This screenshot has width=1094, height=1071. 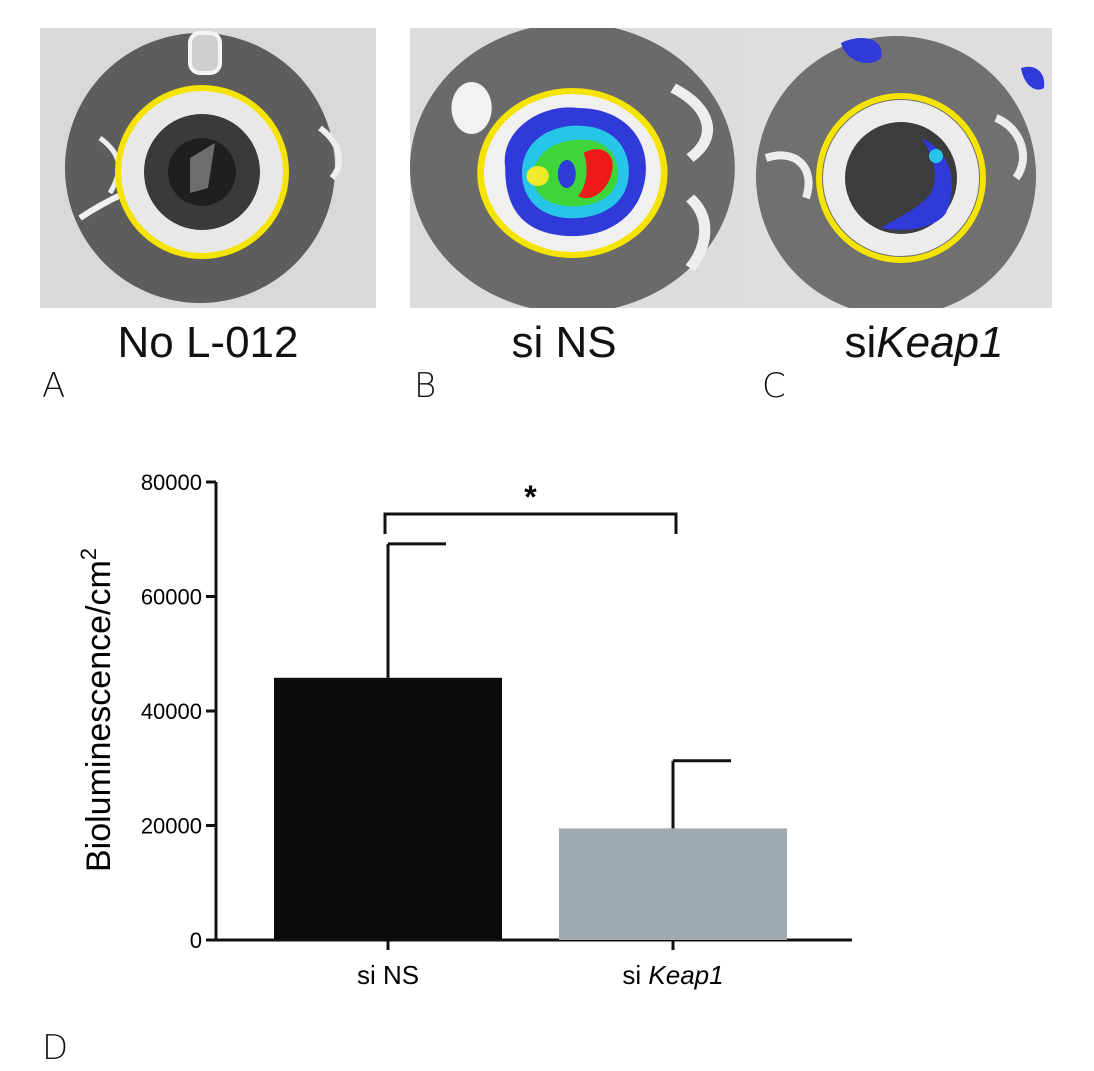 What do you see at coordinates (635, 975) in the screenshot?
I see `x-tick-label-text-1: si` at bounding box center [635, 975].